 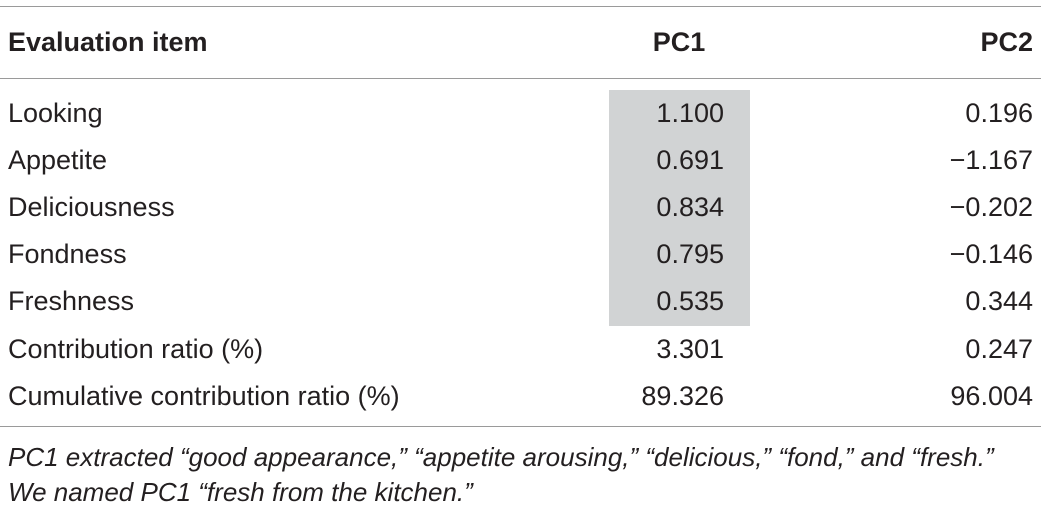 I want to click on row-pc2-value: 96.004, so click(x=991, y=396).